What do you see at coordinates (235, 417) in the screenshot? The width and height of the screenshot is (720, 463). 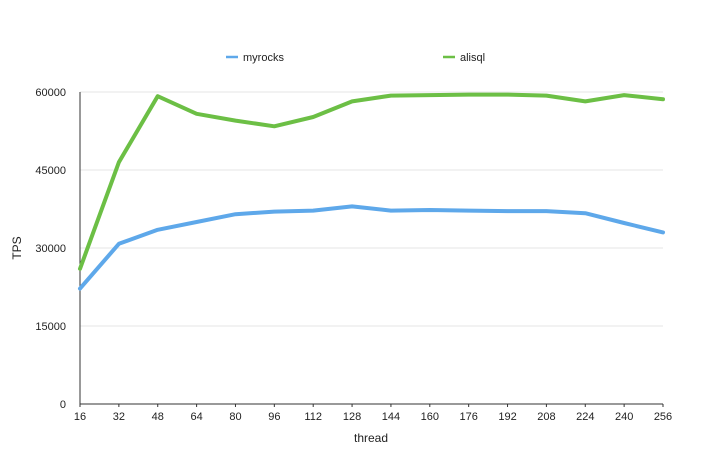 I see `x-tick-label: 80` at bounding box center [235, 417].